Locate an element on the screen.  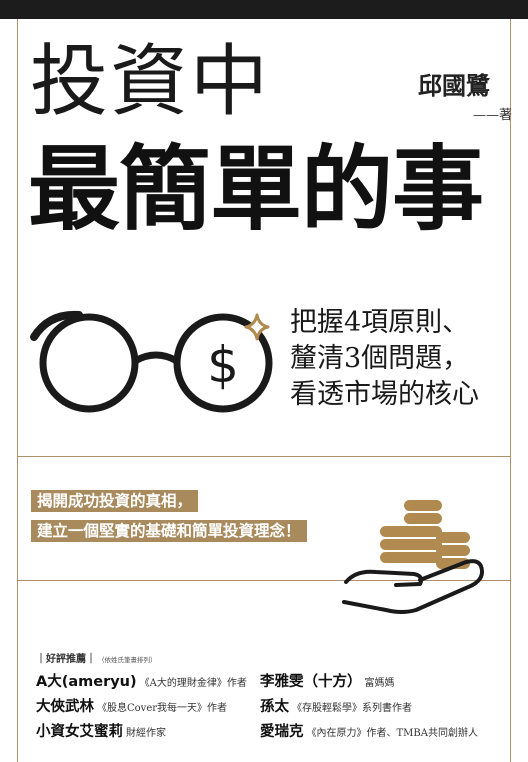
title-line-1: 投資中 is located at coordinates (150, 82).